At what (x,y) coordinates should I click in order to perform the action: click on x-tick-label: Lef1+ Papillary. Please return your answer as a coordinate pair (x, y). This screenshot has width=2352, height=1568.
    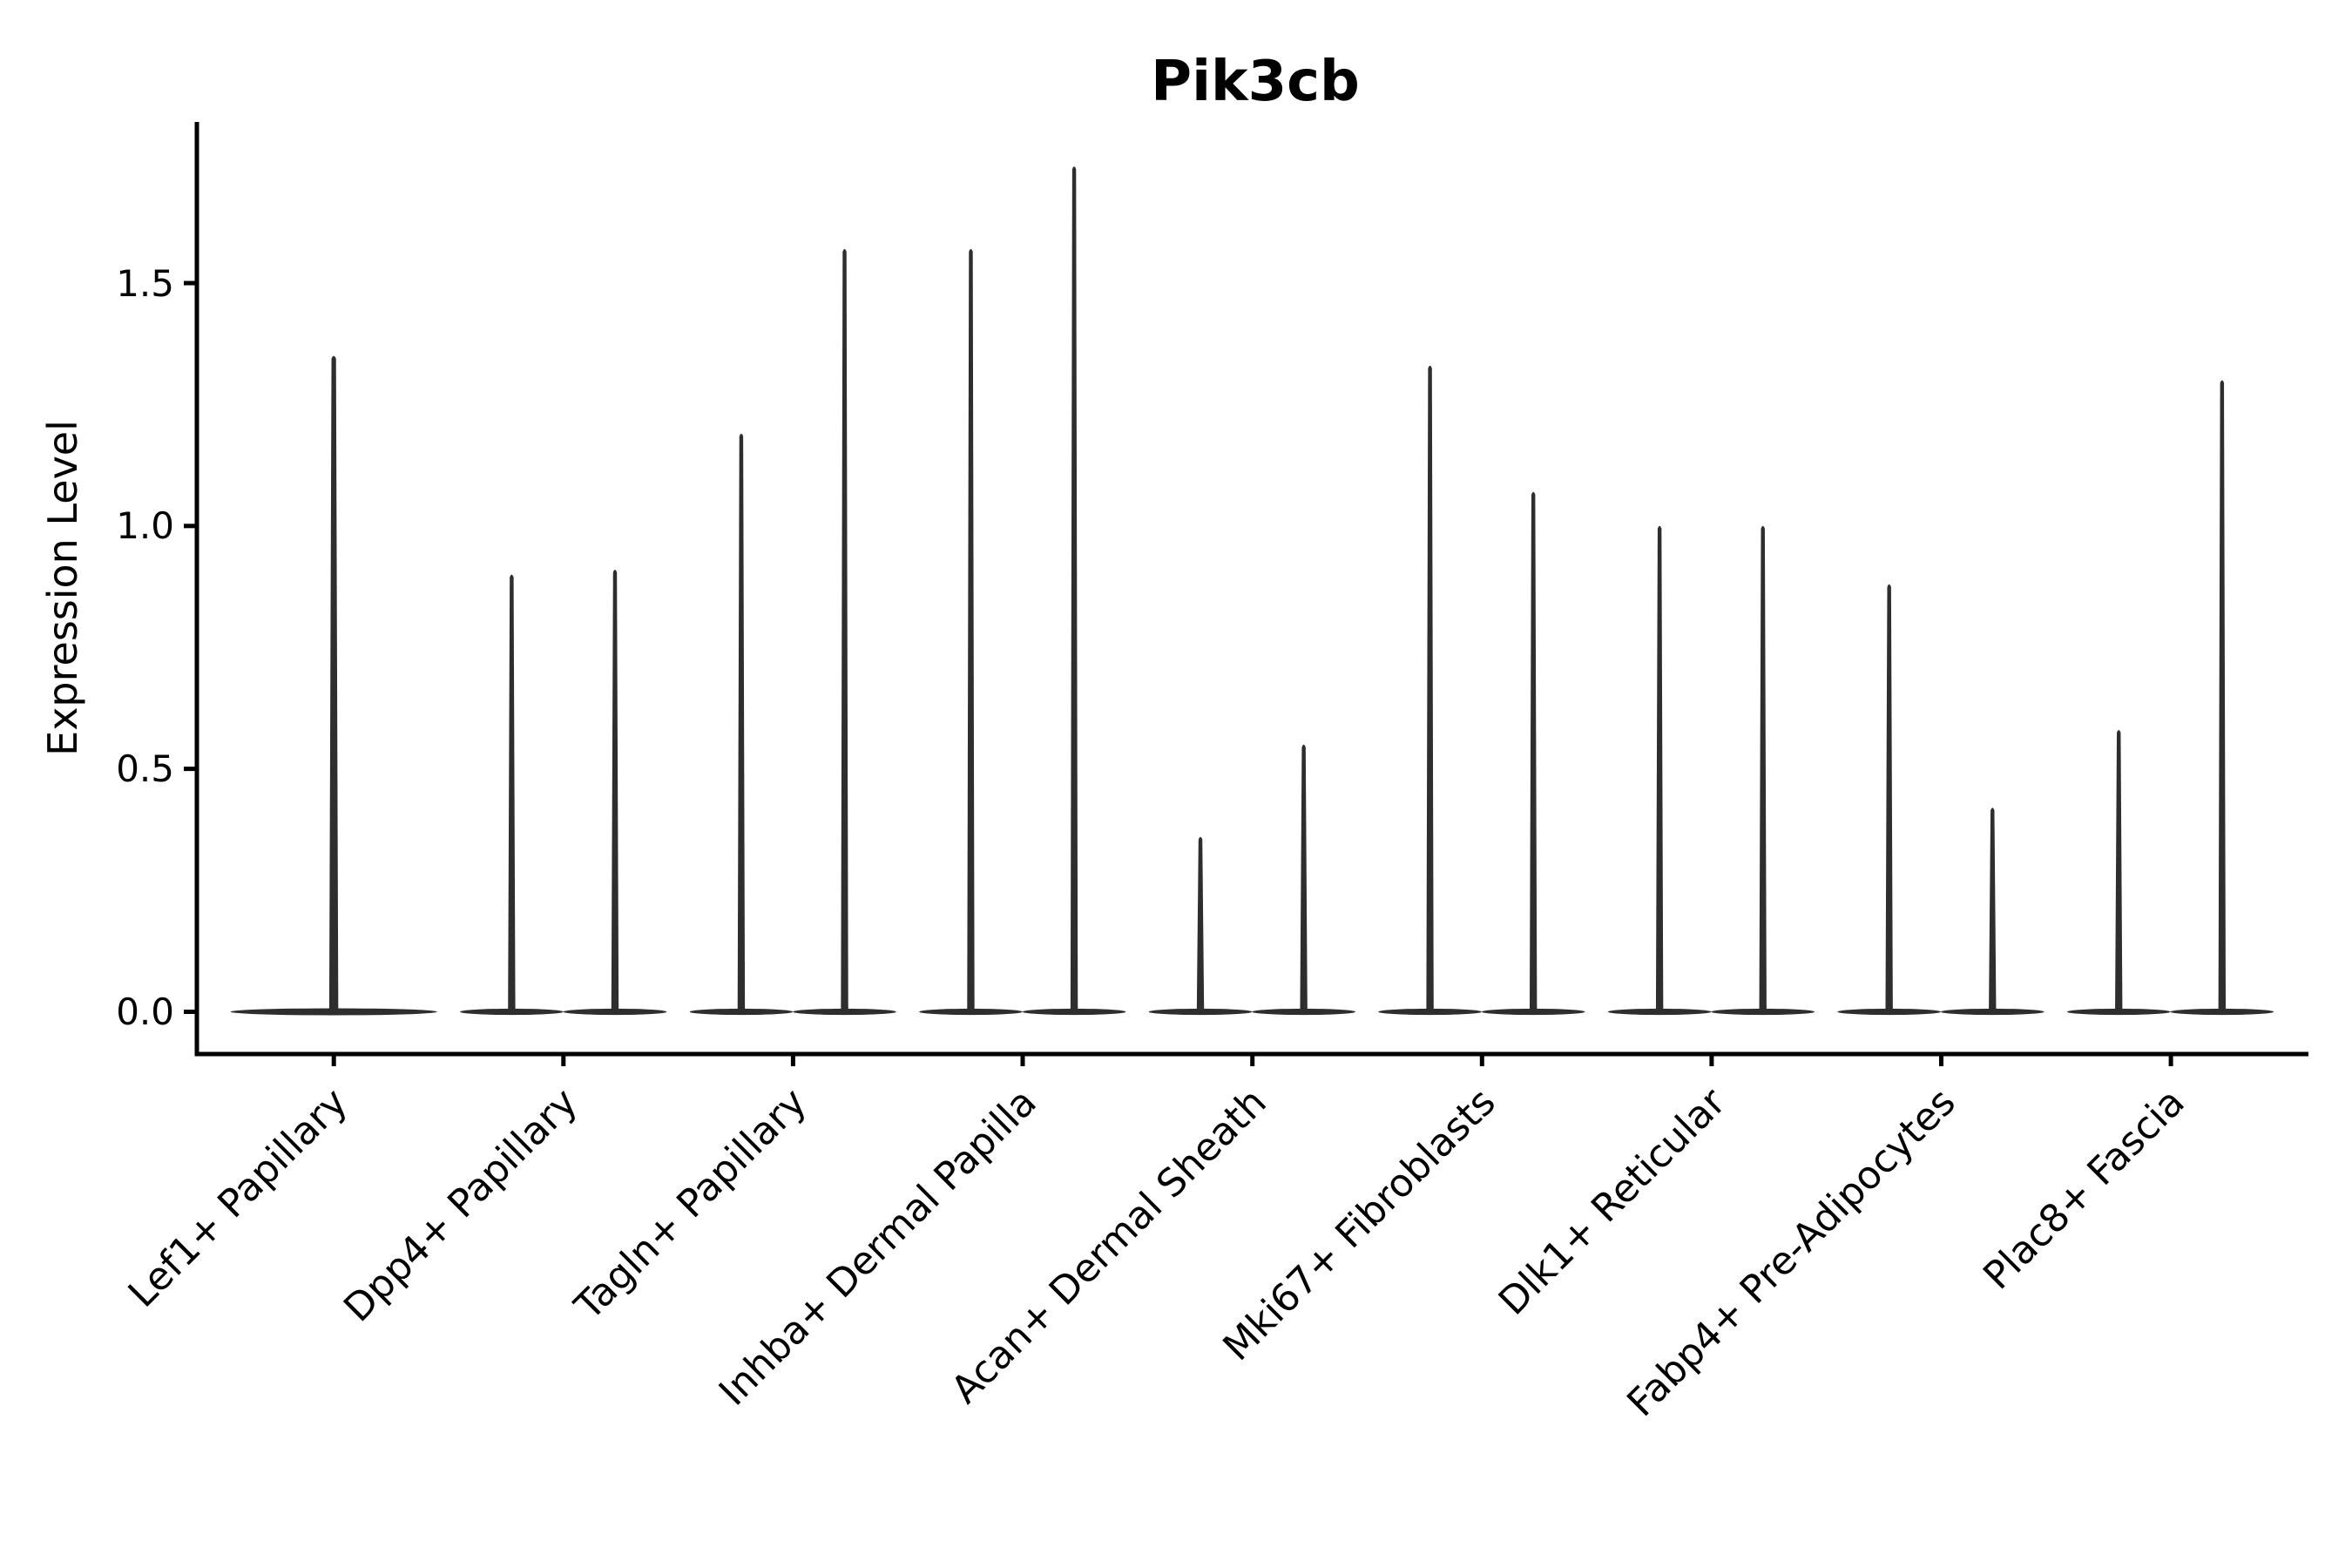
    Looking at the image, I should click on (238, 1198).